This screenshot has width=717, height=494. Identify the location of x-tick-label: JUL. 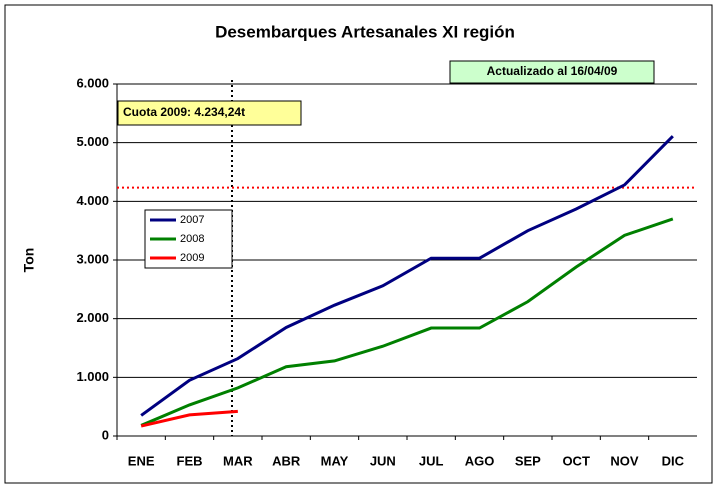
(431, 460).